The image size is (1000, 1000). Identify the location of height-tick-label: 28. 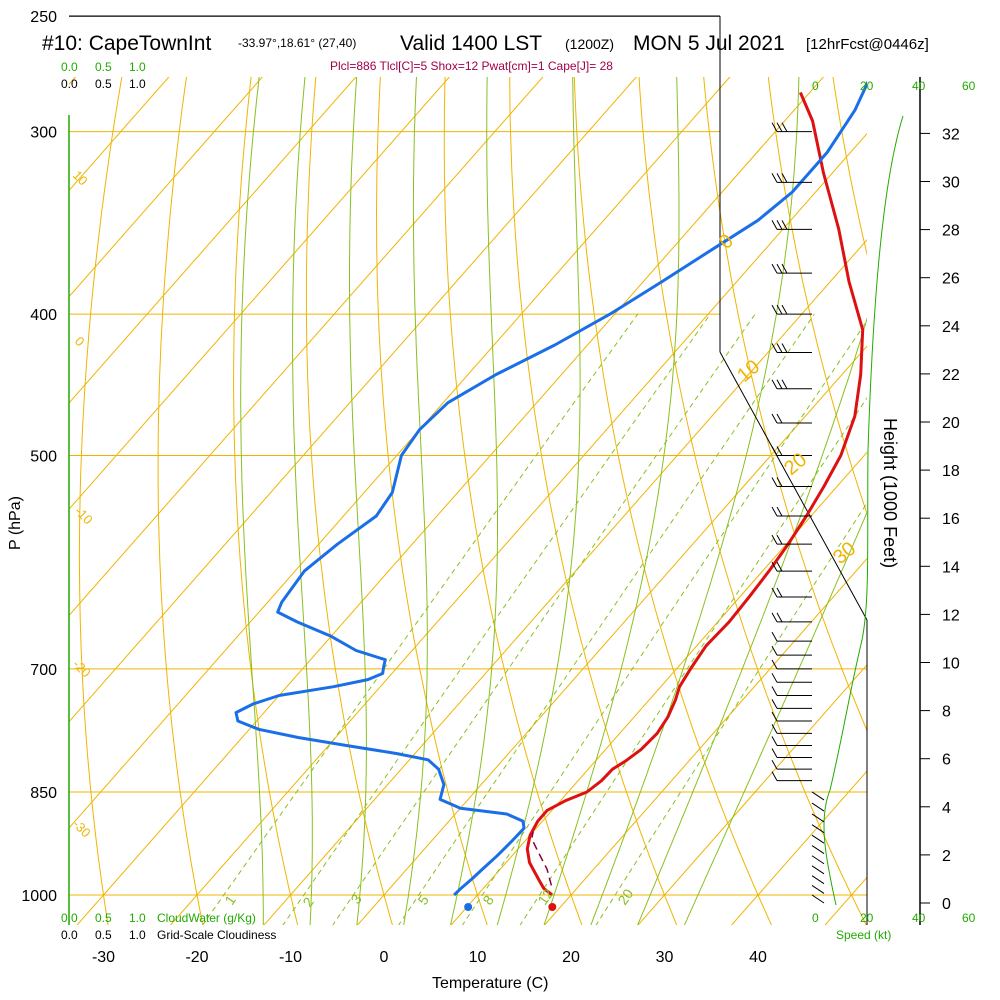
(951, 231).